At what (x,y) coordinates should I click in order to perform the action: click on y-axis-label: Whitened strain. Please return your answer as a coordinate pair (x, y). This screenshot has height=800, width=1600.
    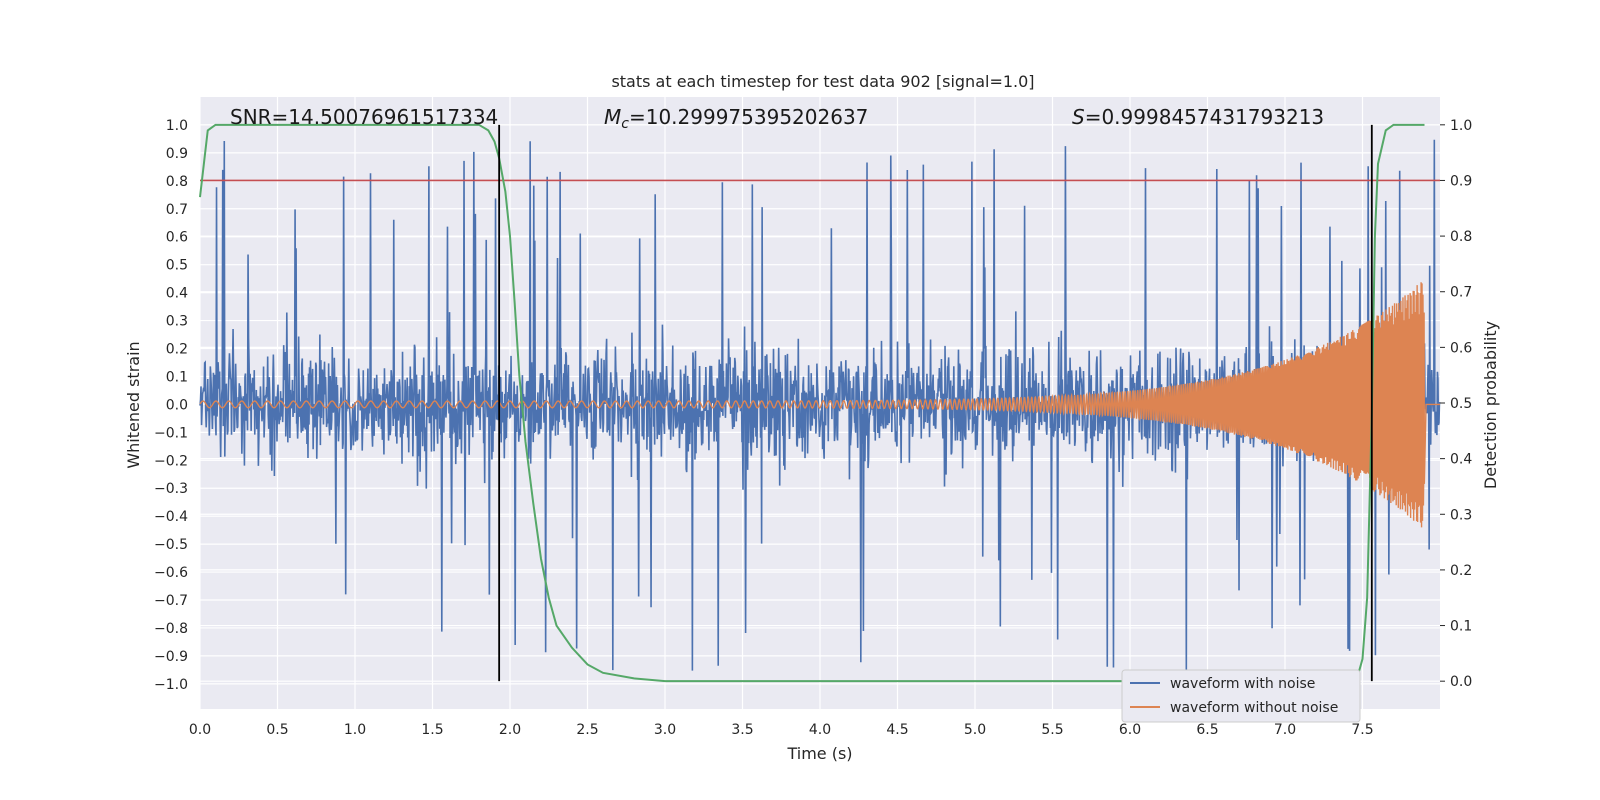
    Looking at the image, I should click on (133, 404).